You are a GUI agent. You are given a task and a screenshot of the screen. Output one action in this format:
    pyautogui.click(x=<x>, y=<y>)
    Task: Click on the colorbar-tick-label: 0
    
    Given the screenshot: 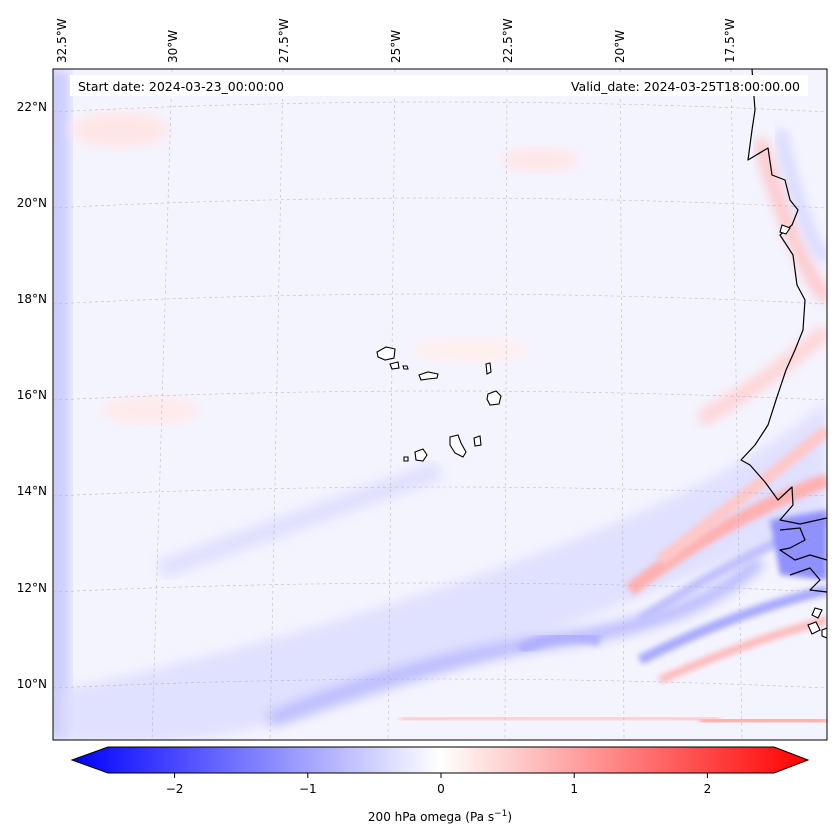 What is the action you would take?
    pyautogui.click(x=441, y=789)
    